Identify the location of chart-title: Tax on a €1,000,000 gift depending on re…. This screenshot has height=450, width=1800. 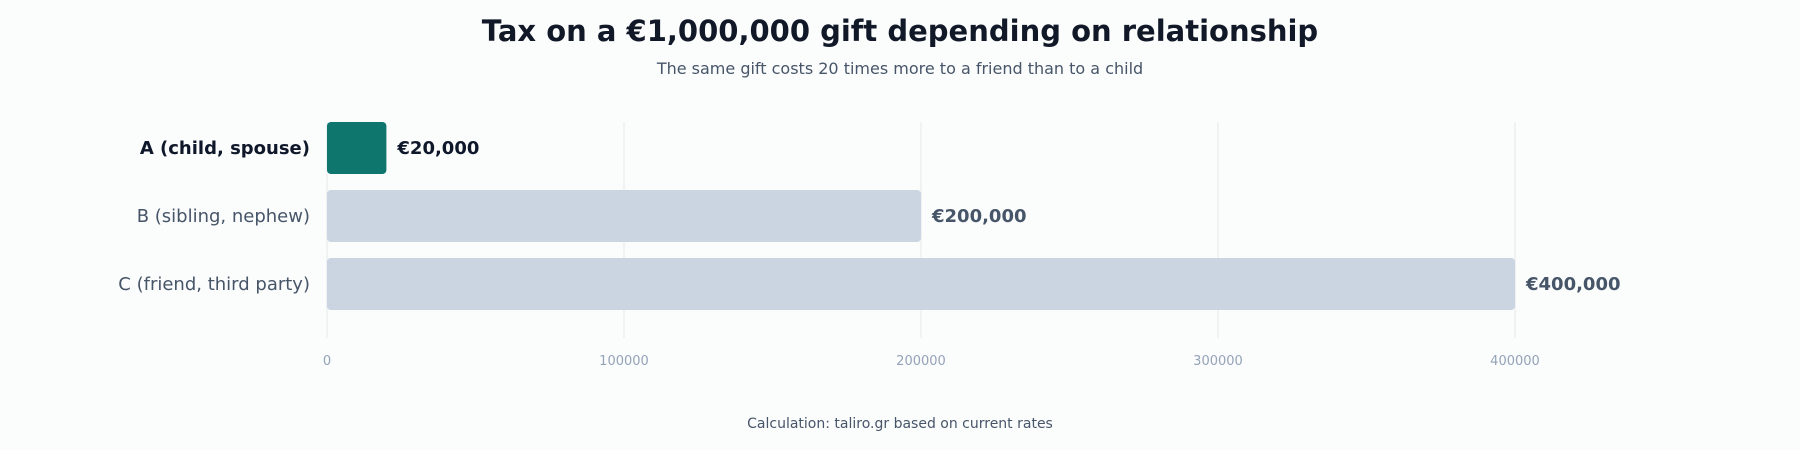
(900, 31).